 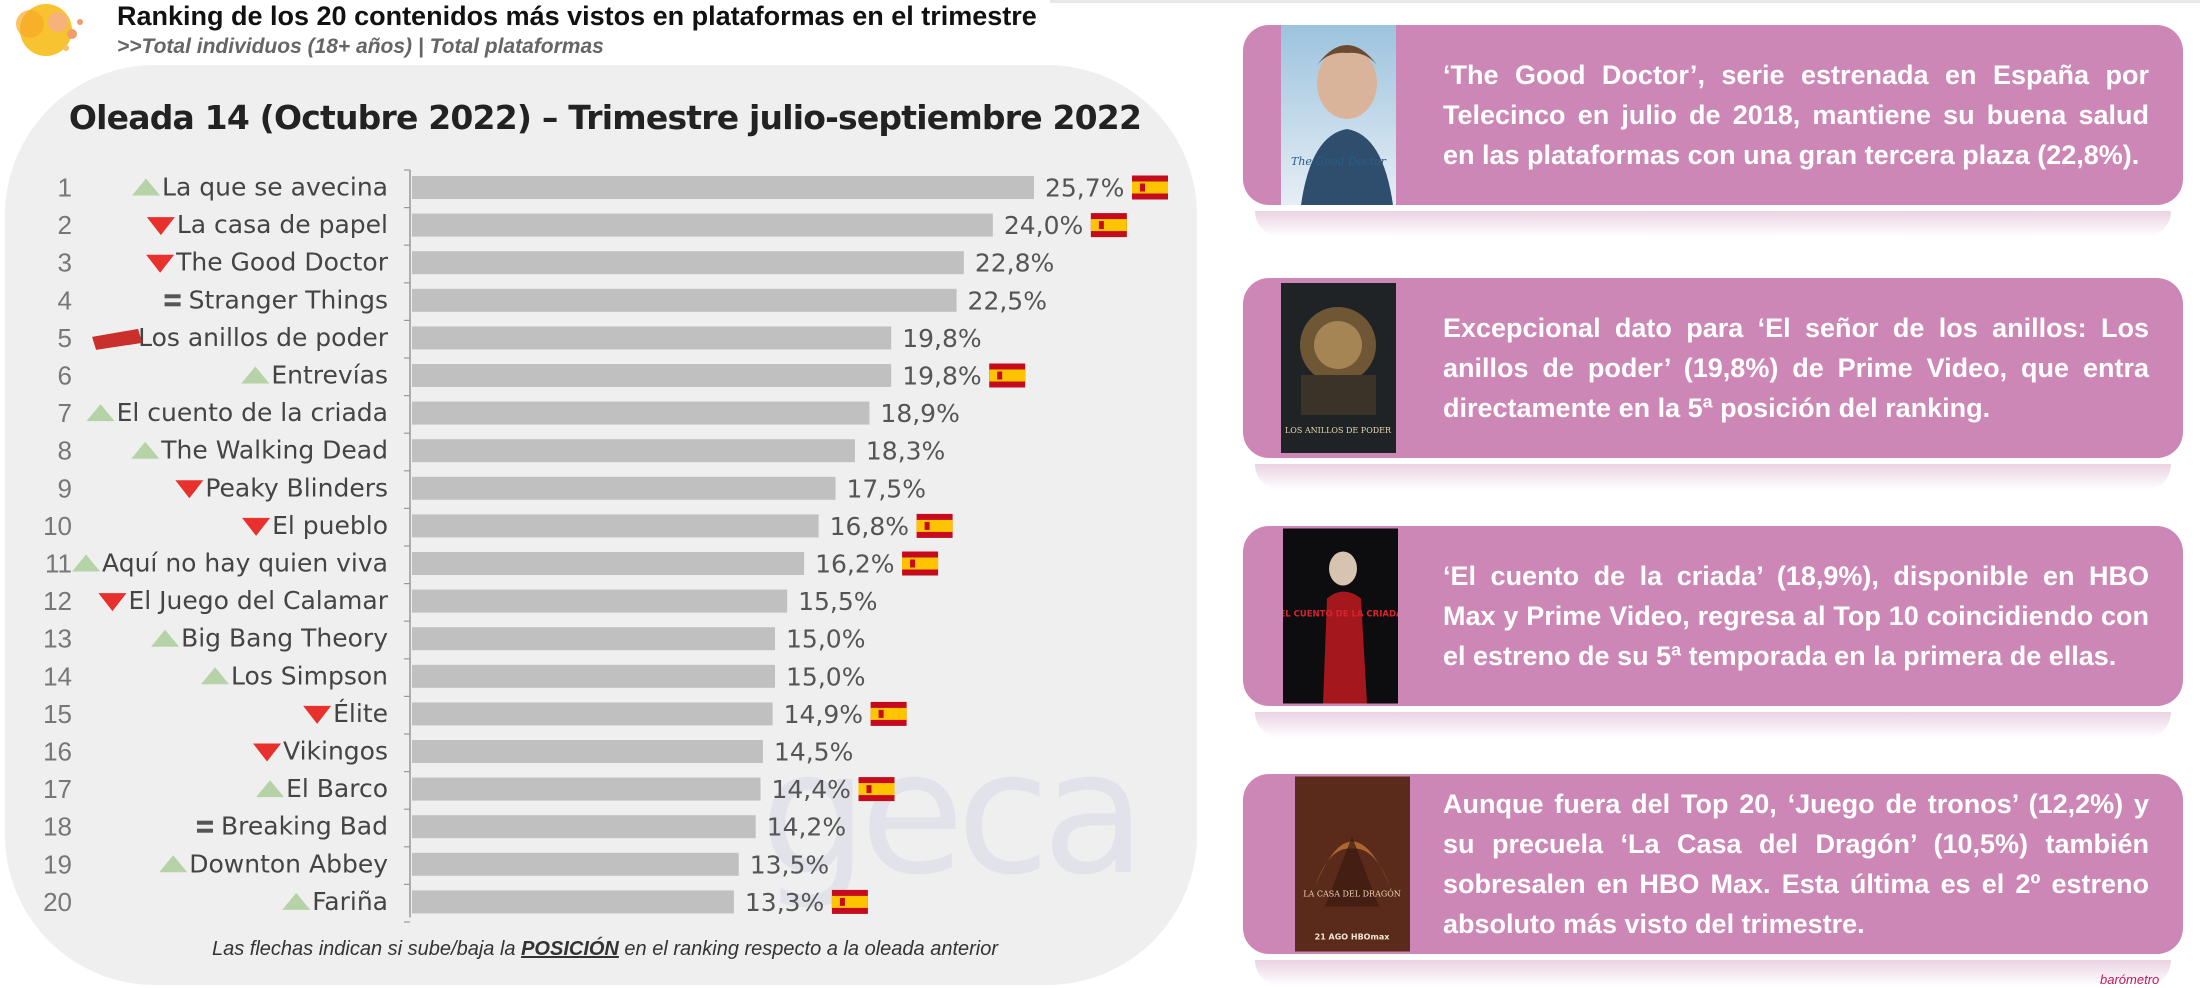 I want to click on value-label: 14,2%, so click(x=806, y=827).